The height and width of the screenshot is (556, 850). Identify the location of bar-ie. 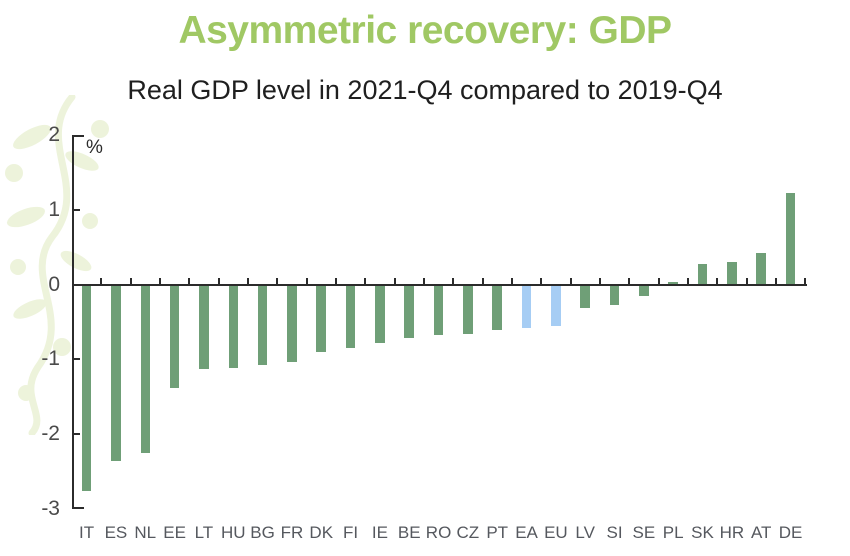
(380, 313).